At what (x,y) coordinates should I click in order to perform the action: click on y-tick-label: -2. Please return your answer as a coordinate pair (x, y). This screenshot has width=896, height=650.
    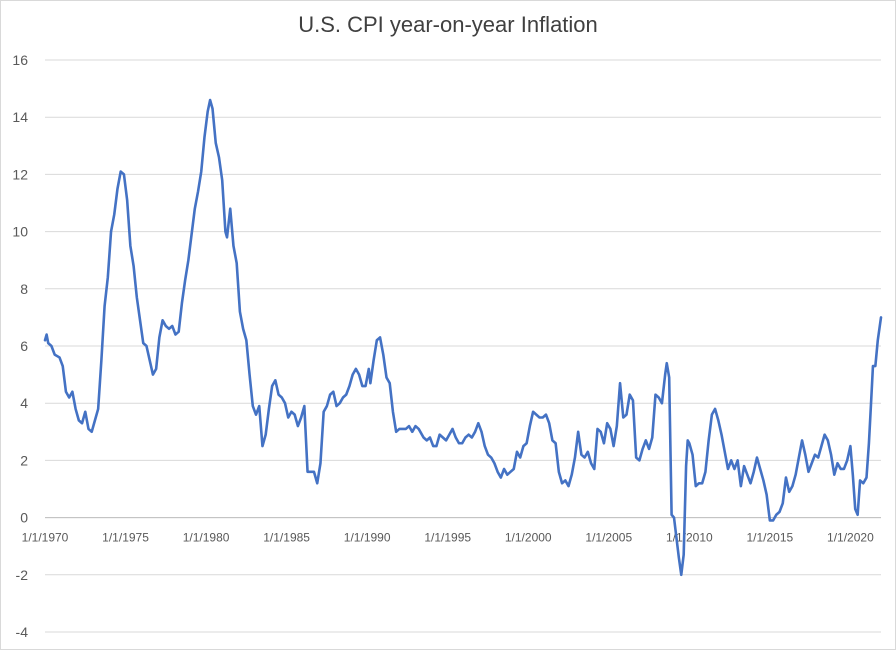
    Looking at the image, I should click on (22, 575).